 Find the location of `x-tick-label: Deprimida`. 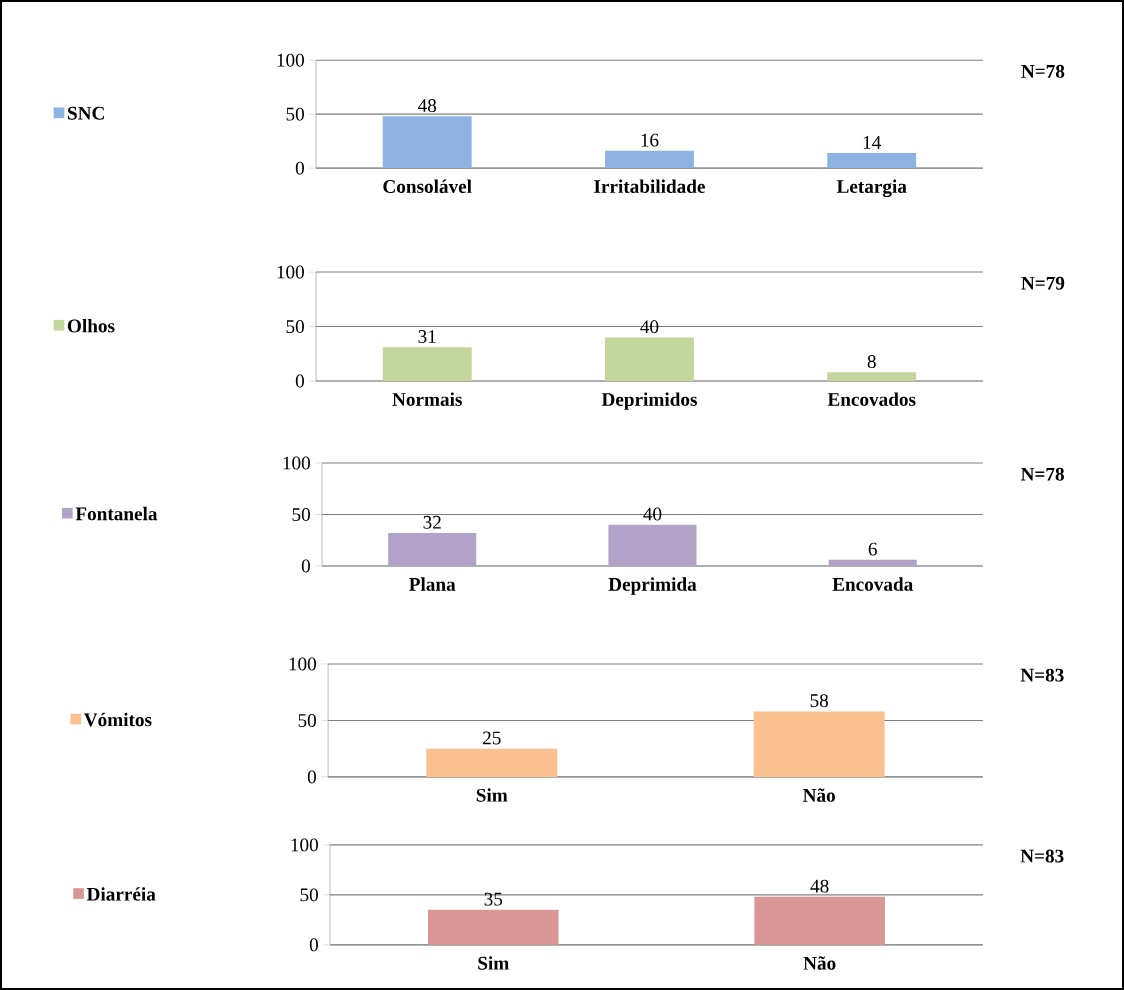

x-tick-label: Deprimida is located at coordinates (652, 586).